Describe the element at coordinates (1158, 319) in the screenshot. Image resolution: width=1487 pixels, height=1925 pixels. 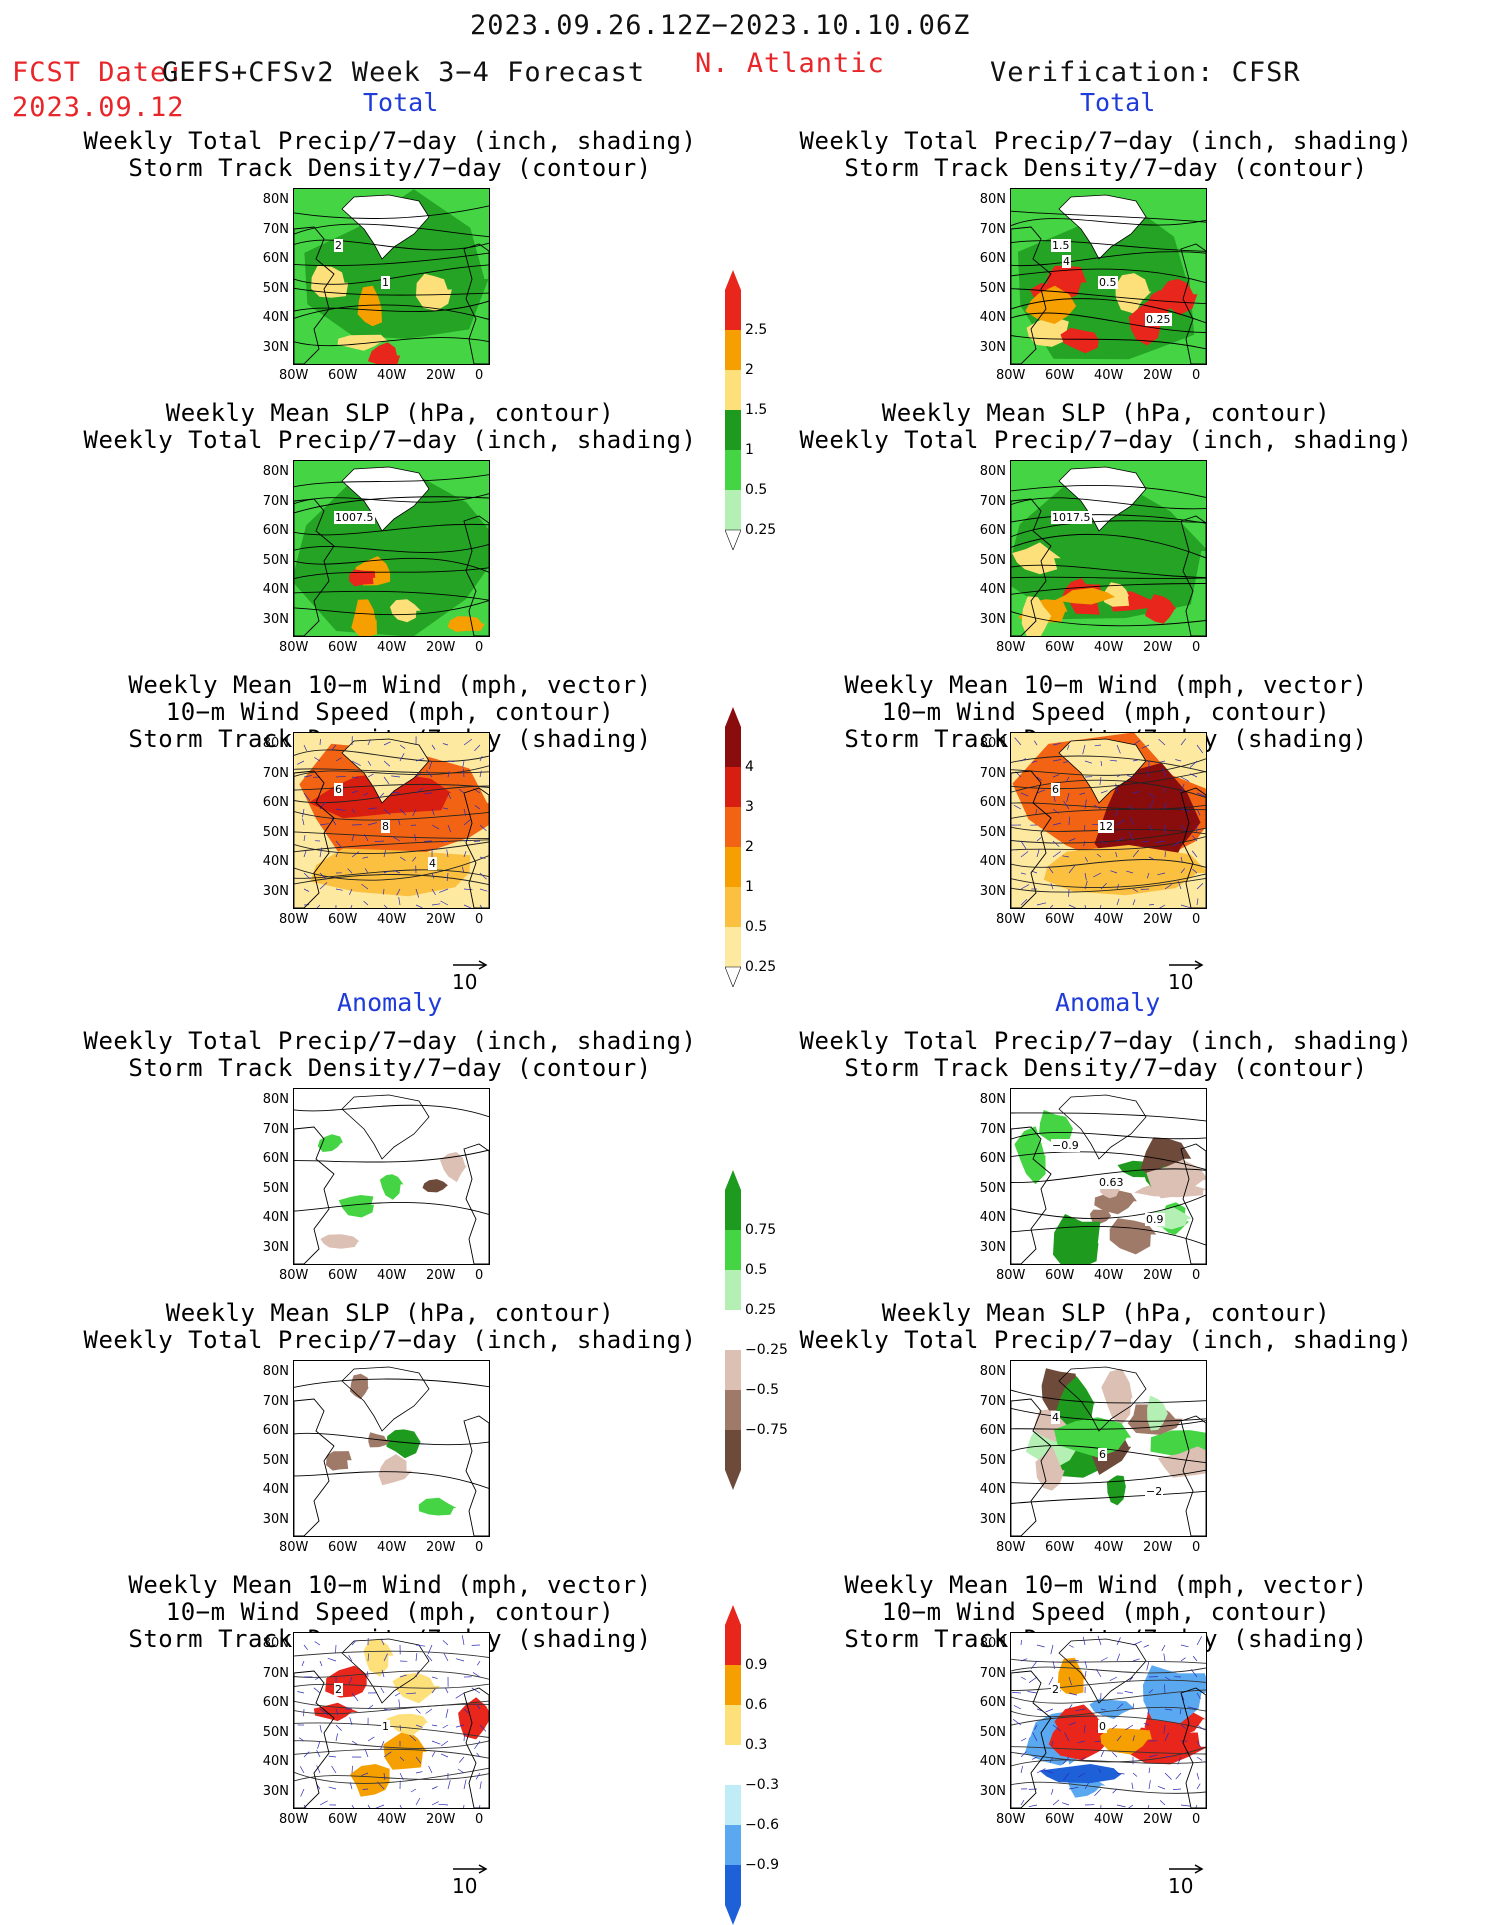
I see `contour-label: 0.25` at that location.